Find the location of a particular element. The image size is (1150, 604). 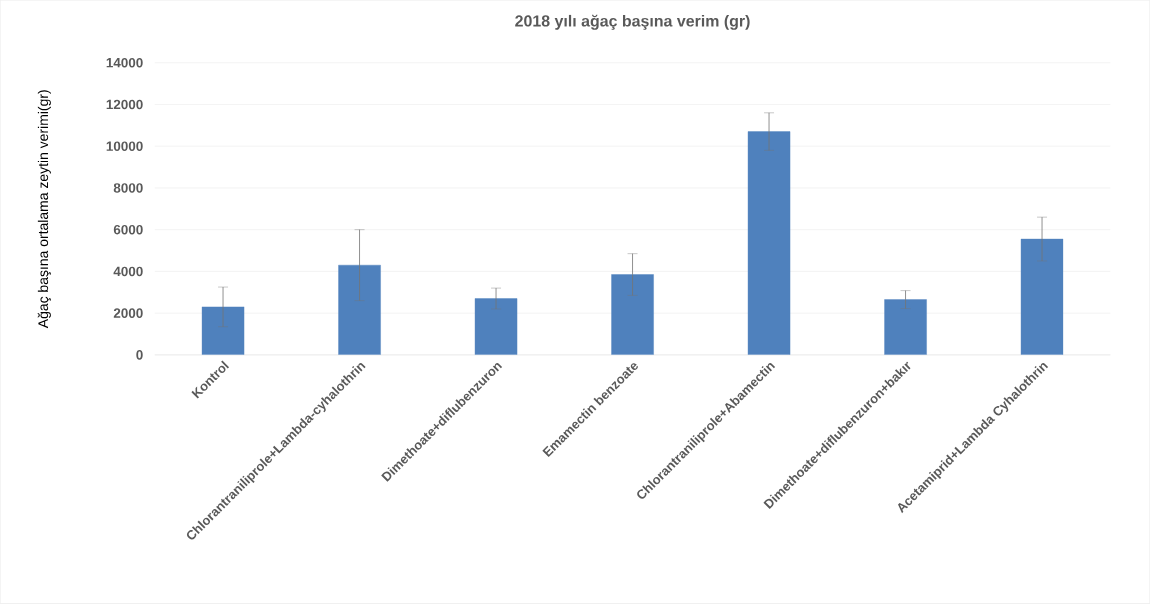

y-tick-label: 6000 is located at coordinates (128, 230).